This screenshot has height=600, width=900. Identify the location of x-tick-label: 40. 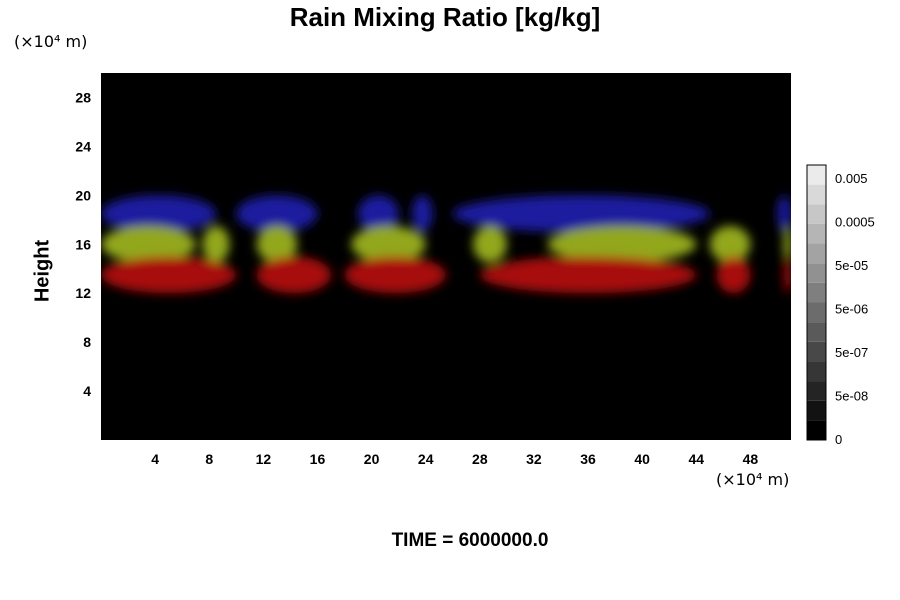
(642, 459).